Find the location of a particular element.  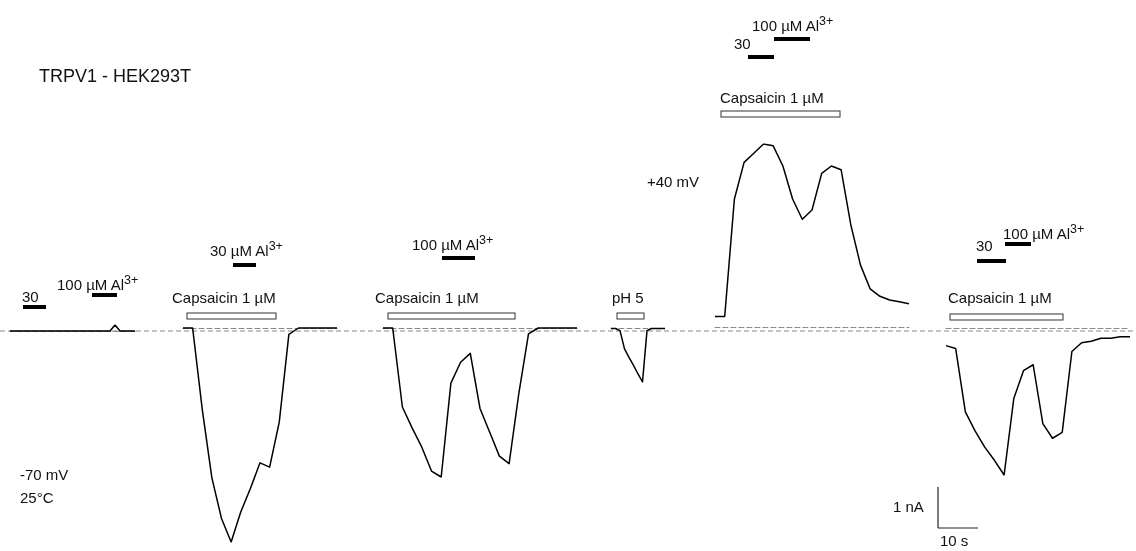

text: 30 µM Al$^{3+}$ is located at coordinates (246, 249).